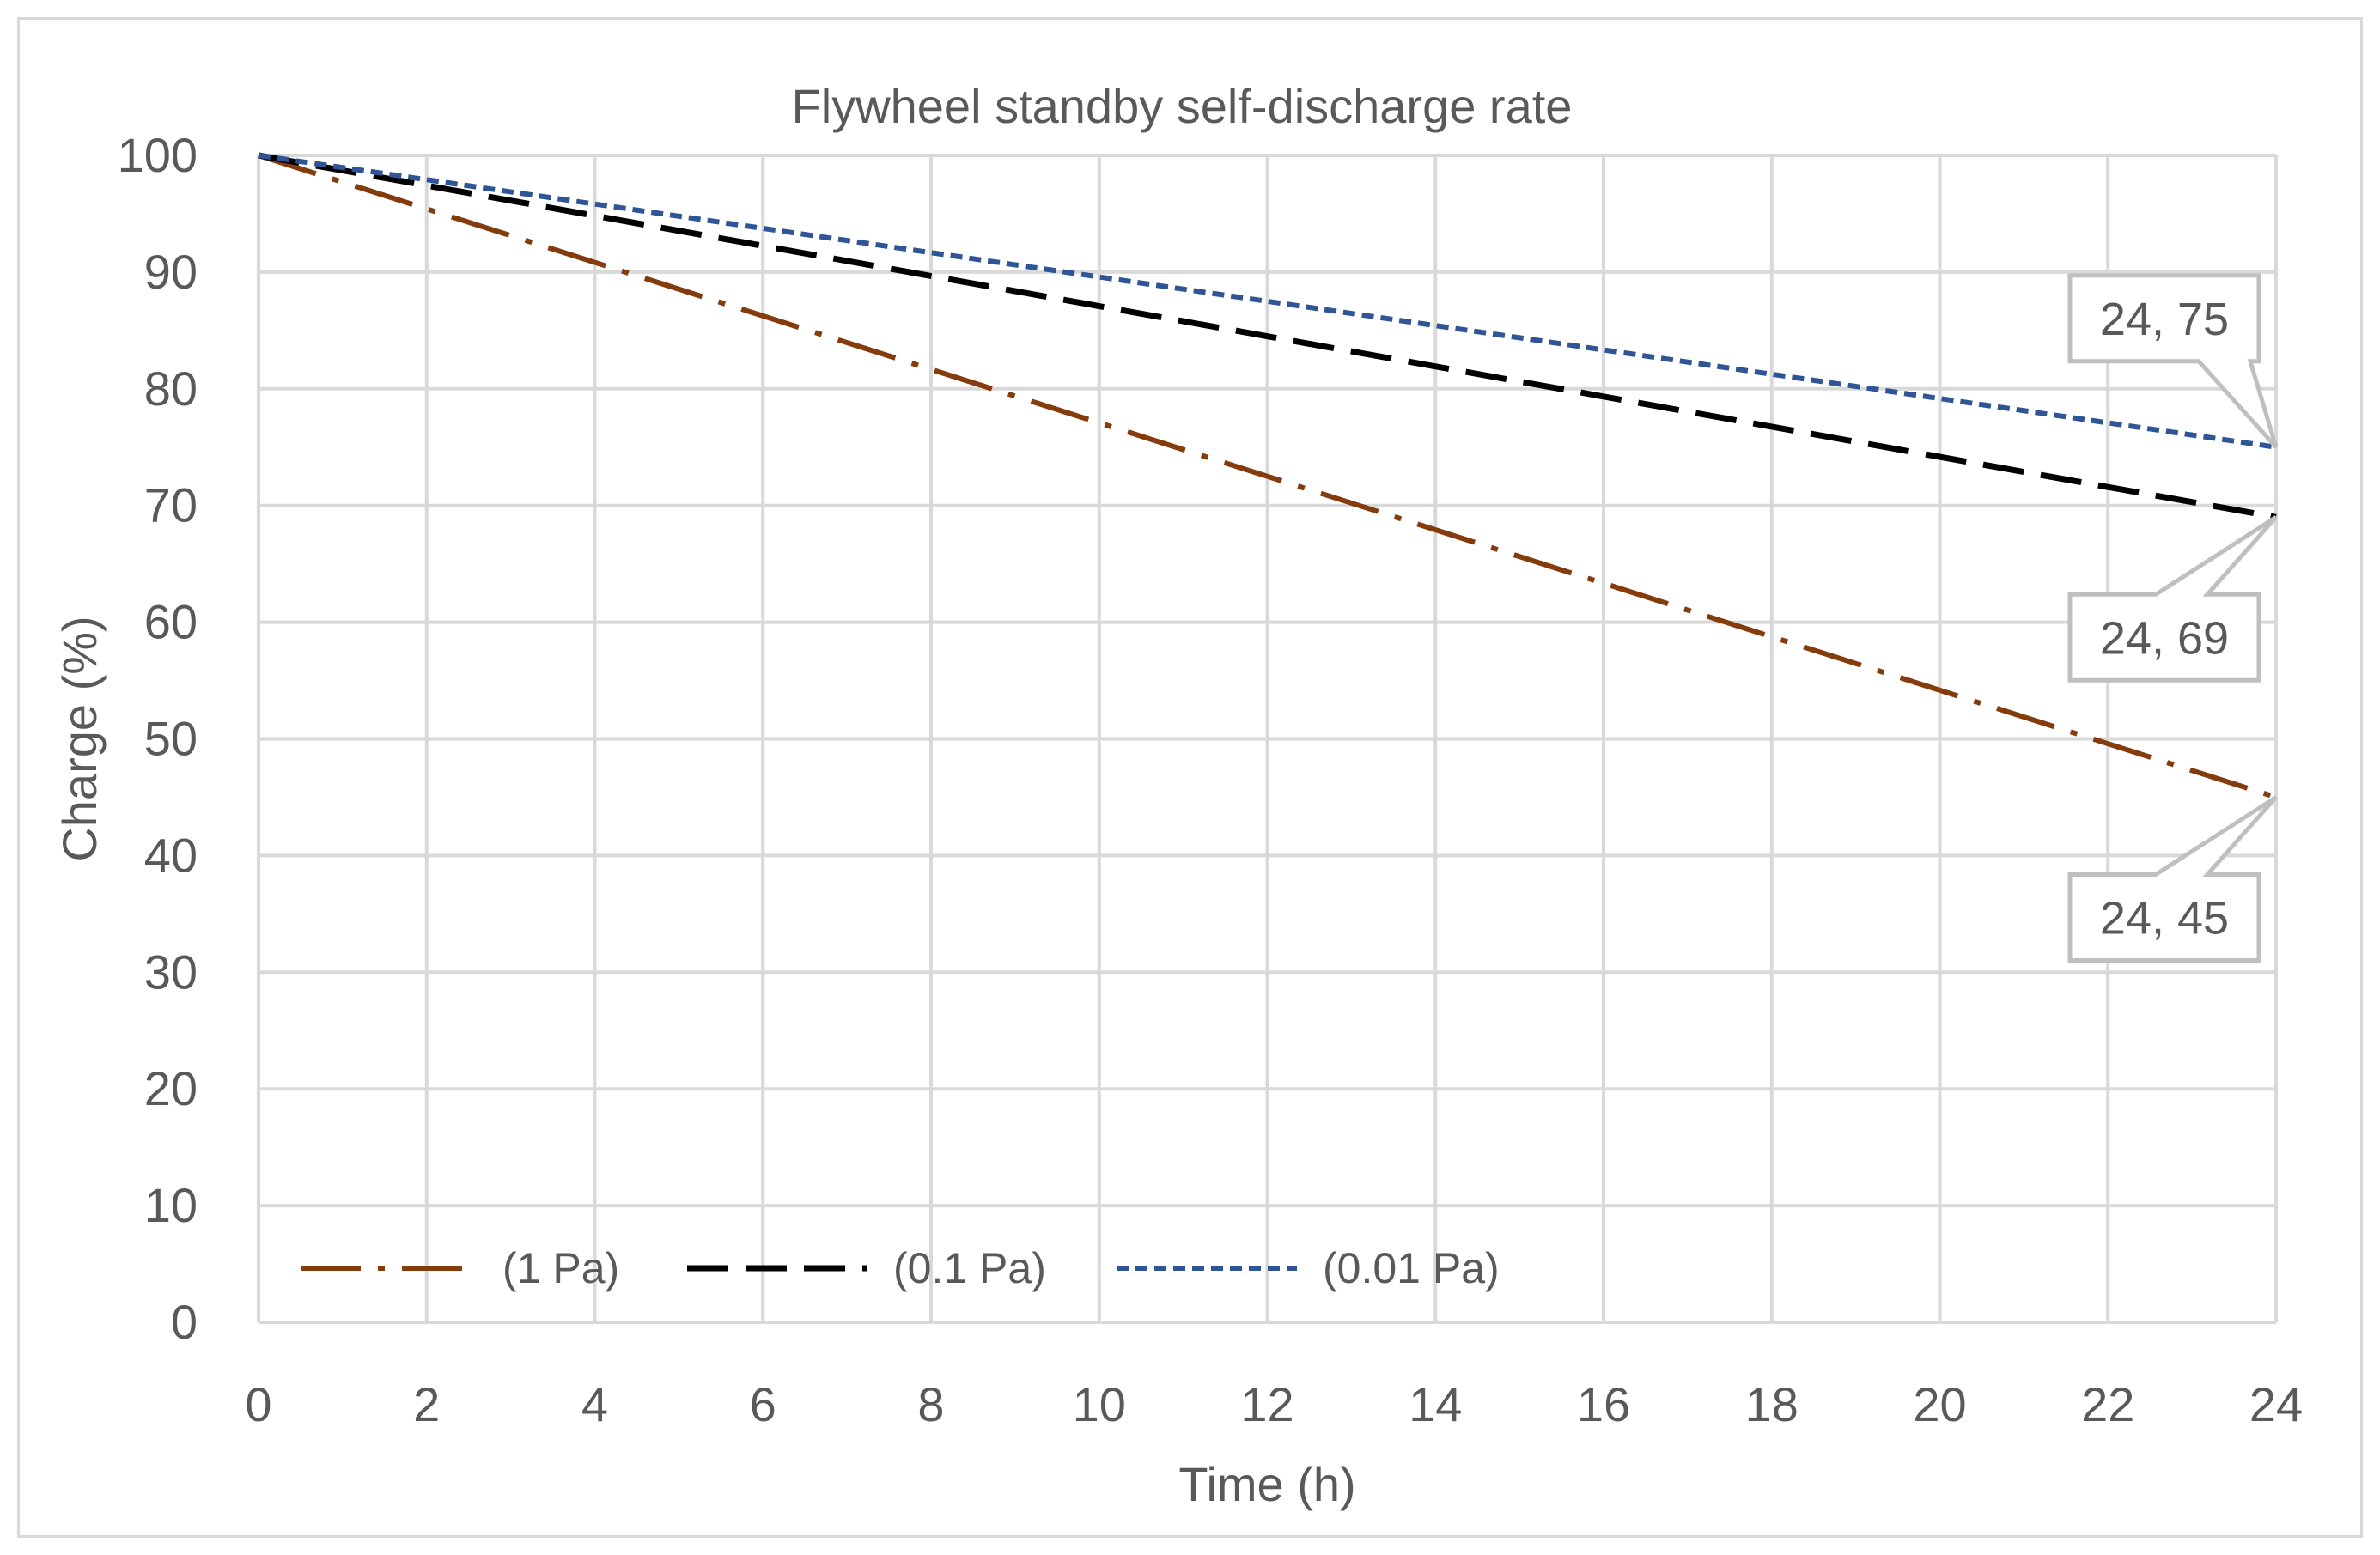 The width and height of the screenshot is (2380, 1555). Describe the element at coordinates (171, 1205) in the screenshot. I see `y-tick-label: 10` at that location.